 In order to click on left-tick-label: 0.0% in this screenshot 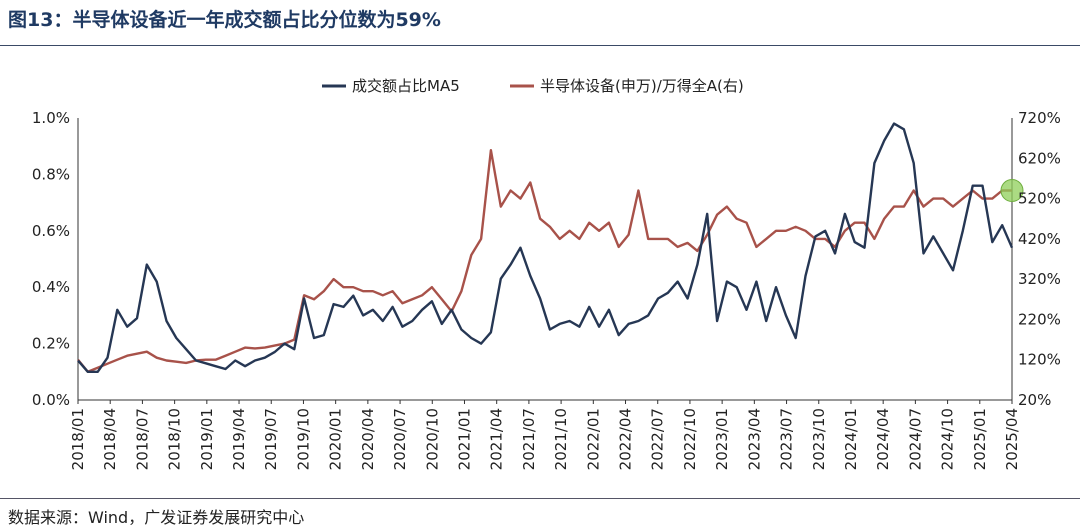, I will do `click(51, 400)`.